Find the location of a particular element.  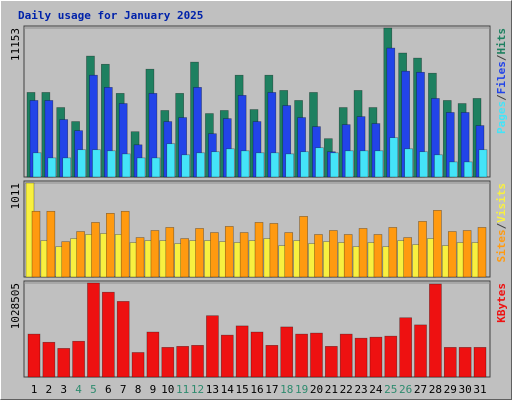

x-tick-label: 4 is located at coordinates (78, 389).